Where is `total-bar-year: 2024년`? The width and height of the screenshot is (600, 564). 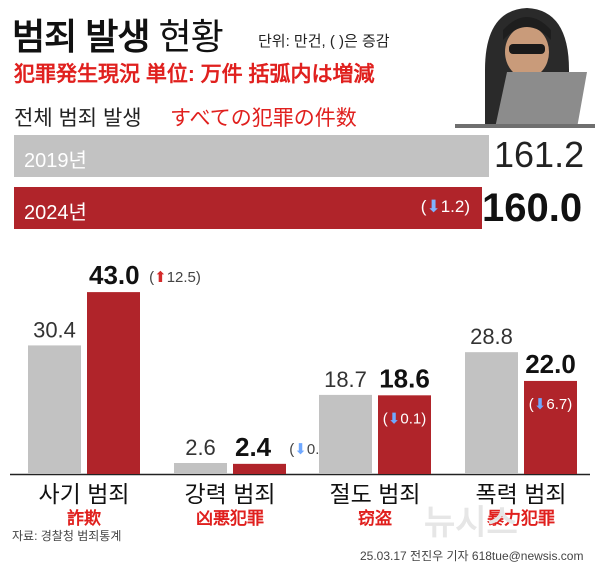
total-bar-year: 2024년 is located at coordinates (55, 213).